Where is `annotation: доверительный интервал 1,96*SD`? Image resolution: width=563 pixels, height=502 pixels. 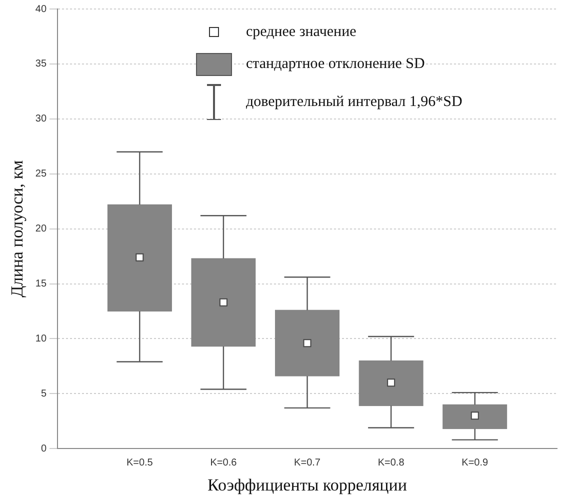 annotation: доверительный интервал 1,96*SD is located at coordinates (354, 102).